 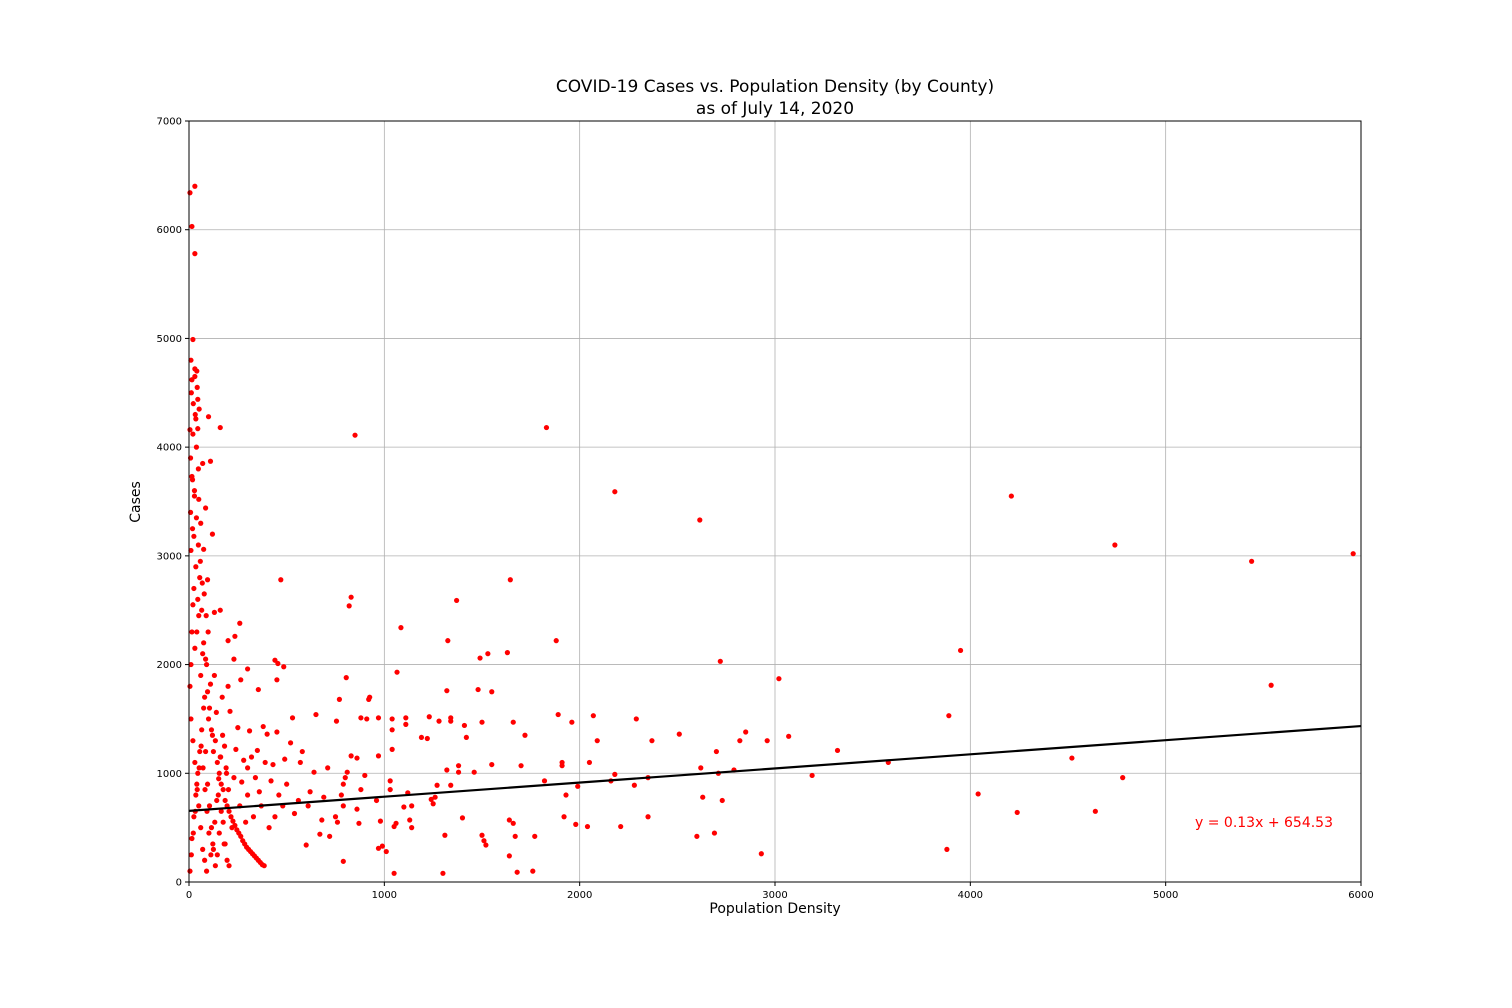 What do you see at coordinates (169, 665) in the screenshot?
I see `y-tick-label: 2000` at bounding box center [169, 665].